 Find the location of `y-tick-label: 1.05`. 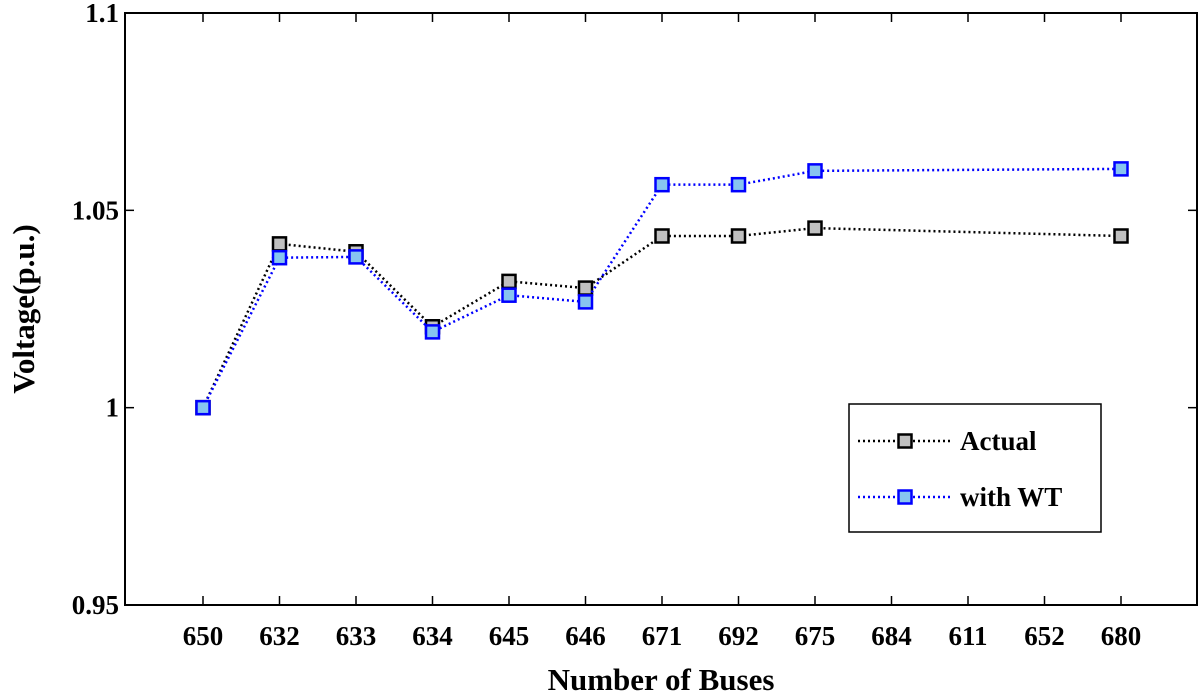

y-tick-label: 1.05 is located at coordinates (95, 210).